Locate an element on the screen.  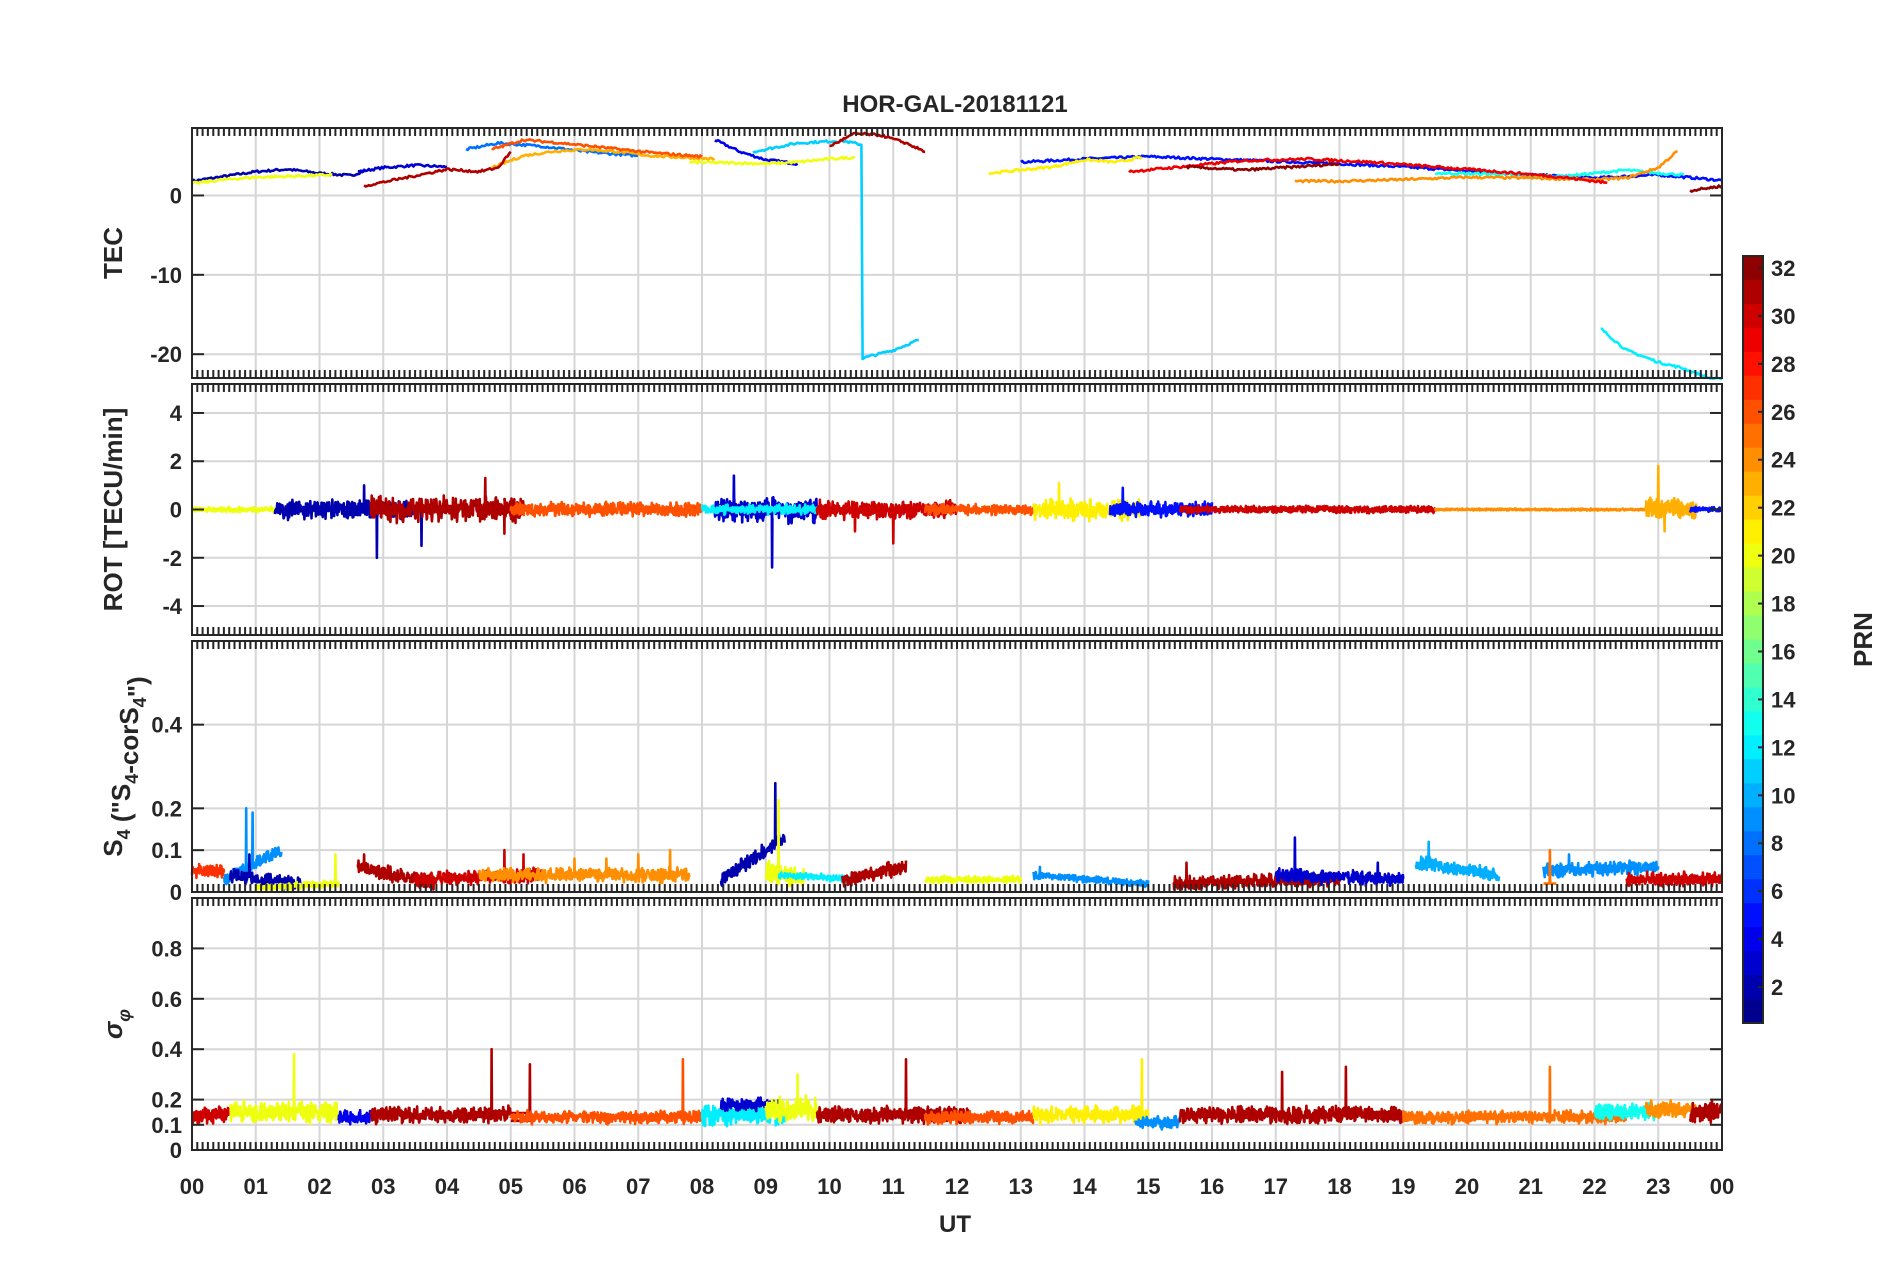
x-axis-label: UT is located at coordinates (955, 1224).